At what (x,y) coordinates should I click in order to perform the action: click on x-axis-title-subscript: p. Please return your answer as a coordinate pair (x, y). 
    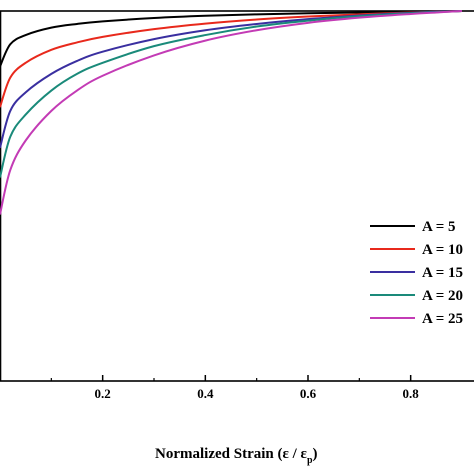
    Looking at the image, I should click on (310, 460).